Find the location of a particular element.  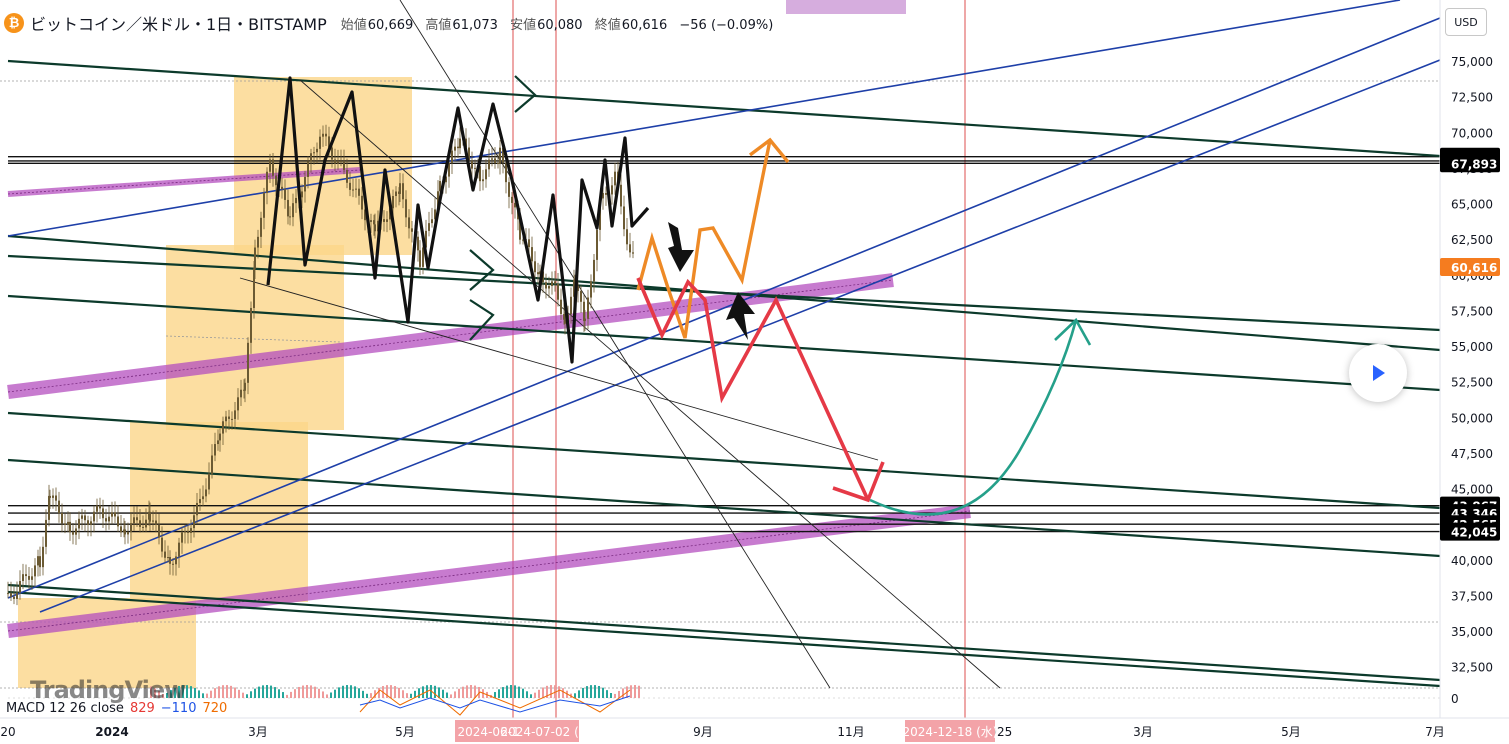

play-icon is located at coordinates (1379, 373).